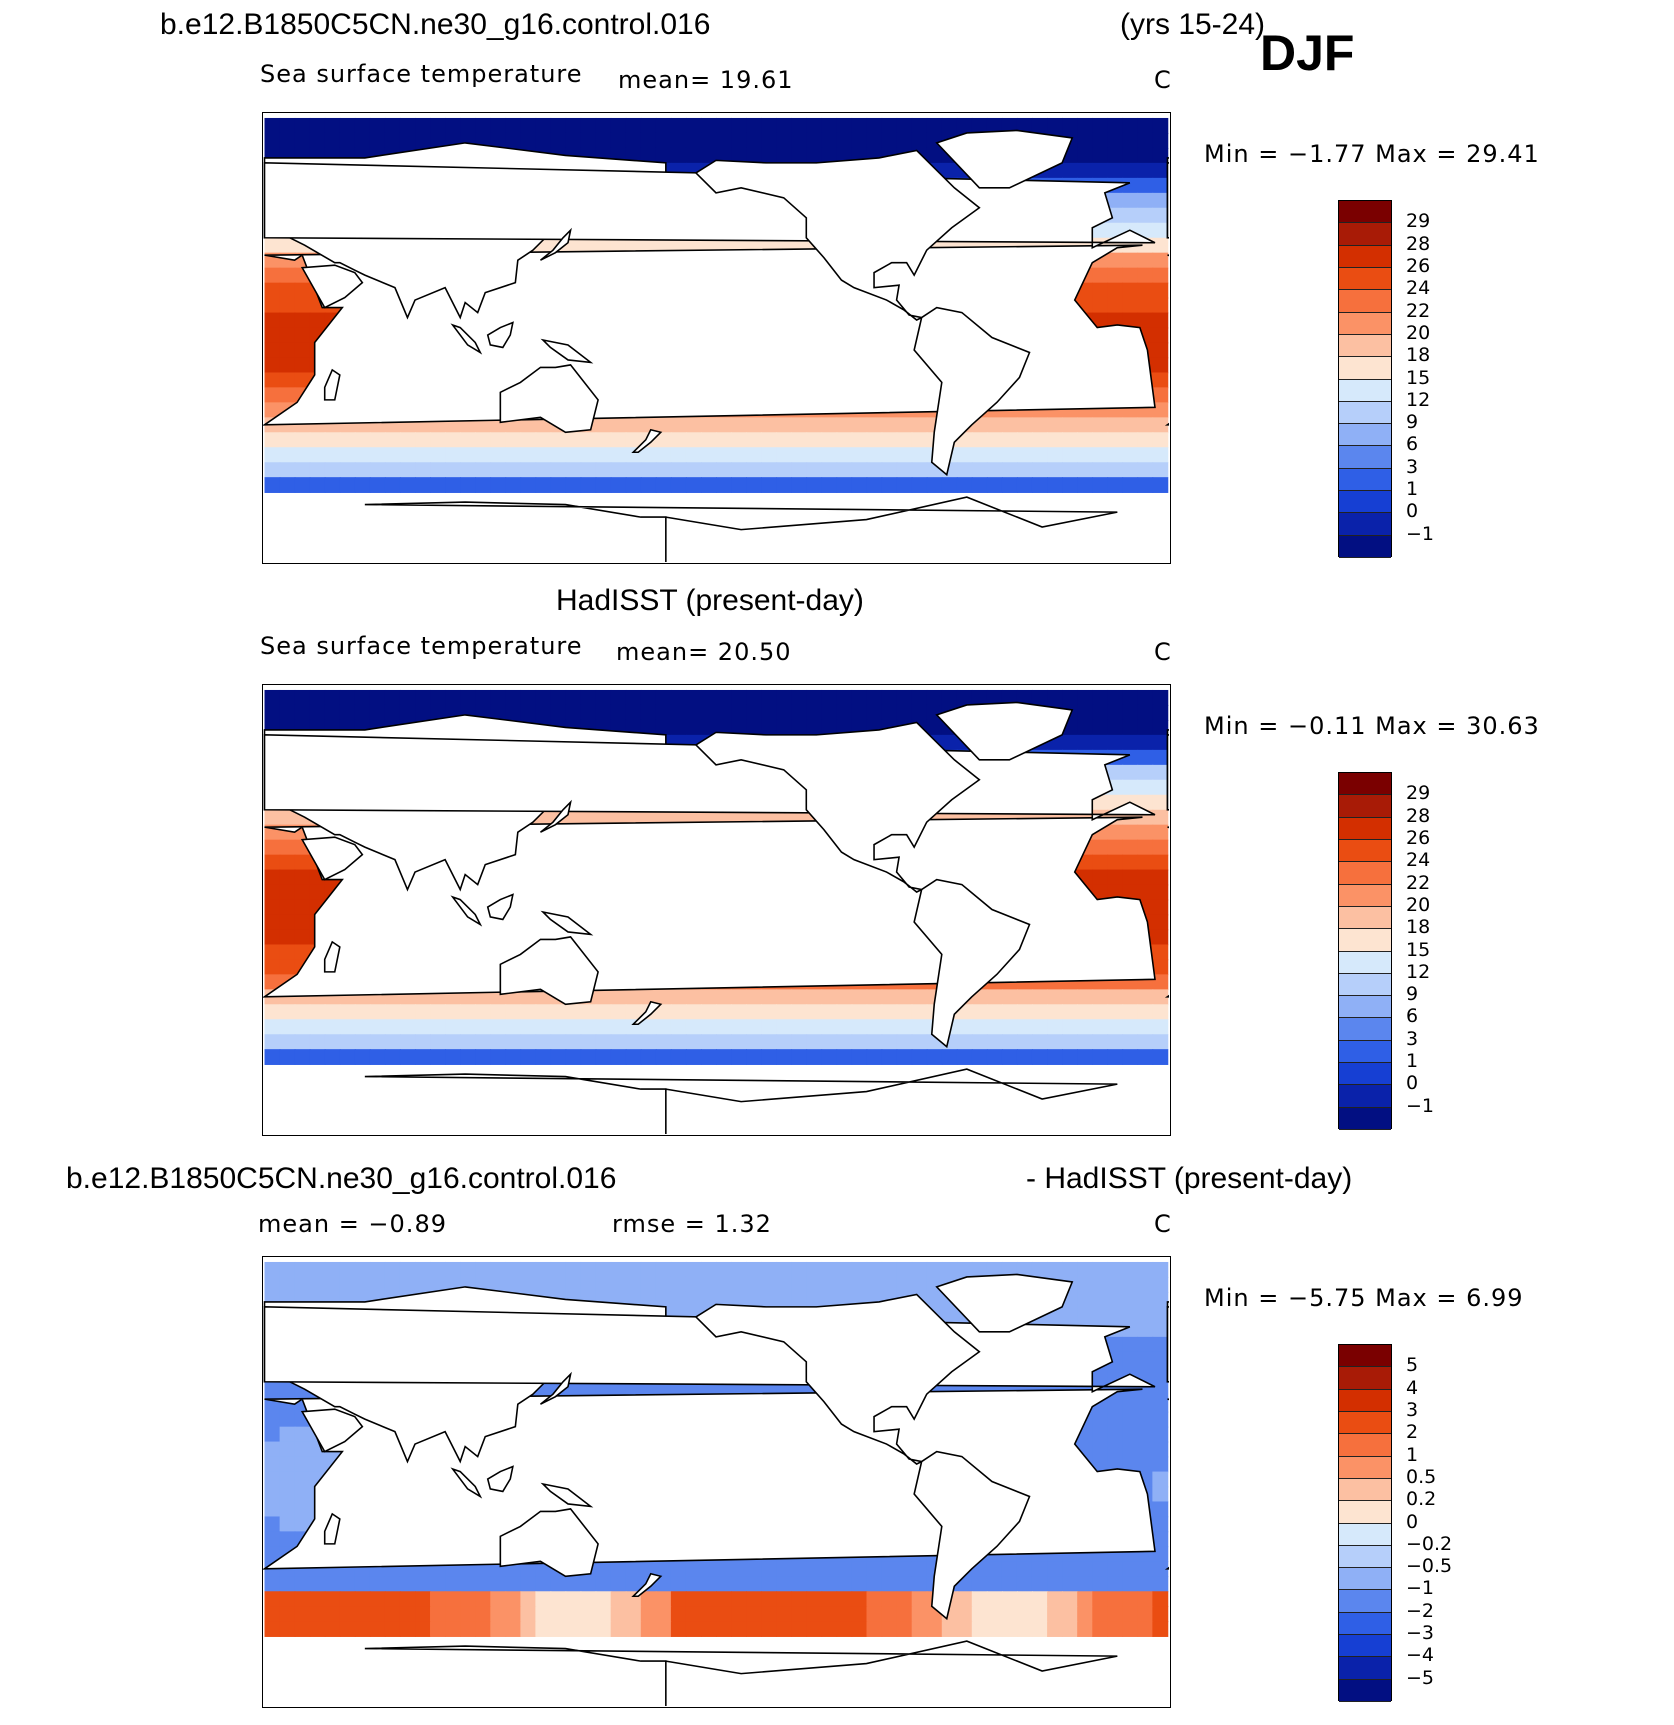 This screenshot has height=1725, width=1674. What do you see at coordinates (1412, 1016) in the screenshot?
I see `colorbar-label: 6` at bounding box center [1412, 1016].